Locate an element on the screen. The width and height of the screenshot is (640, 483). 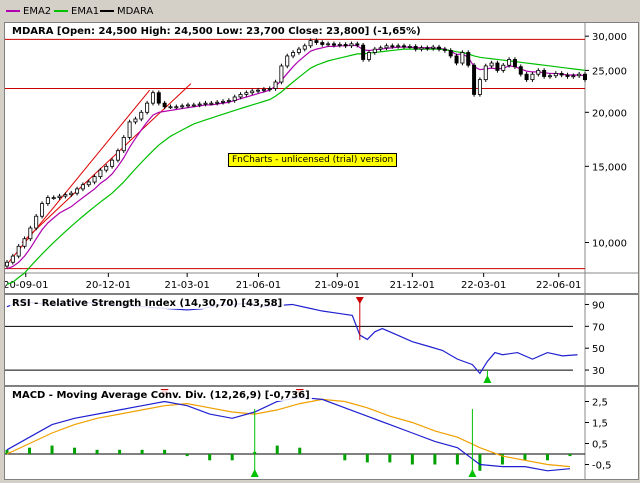
y-tick-label: 30 is located at coordinates (598, 371).